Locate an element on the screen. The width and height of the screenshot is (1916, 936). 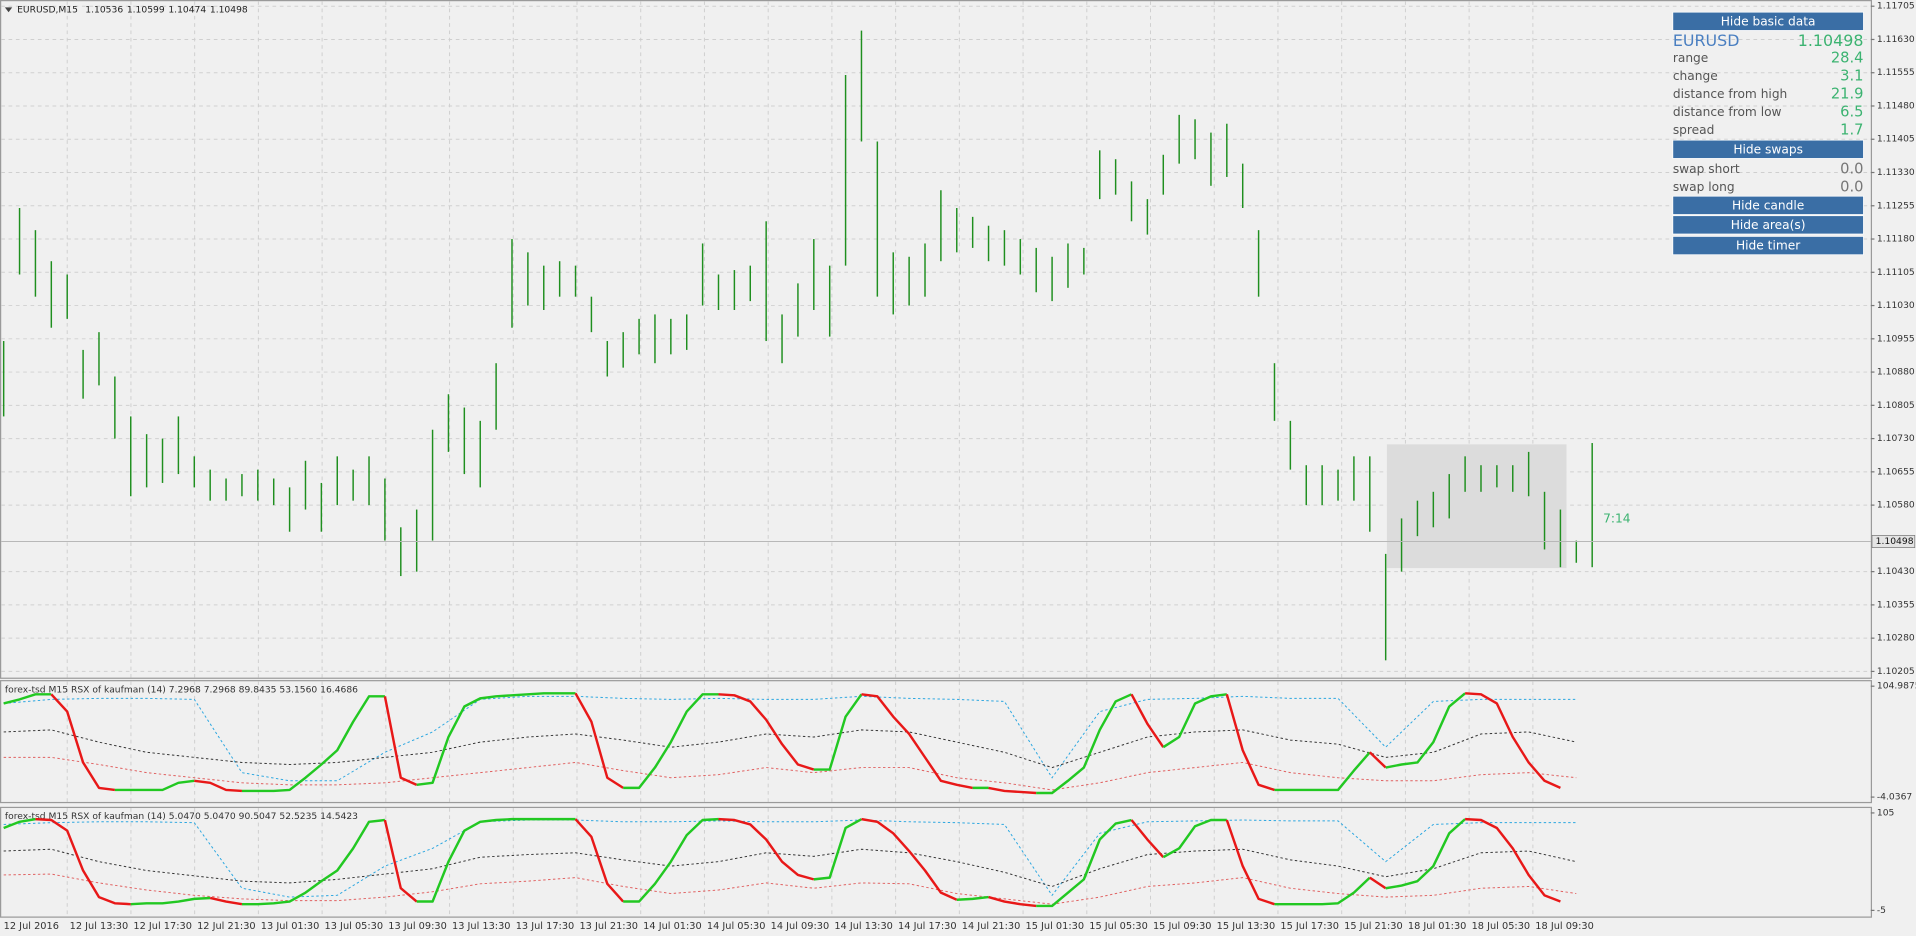
time-label: 13 Jul 21:30 is located at coordinates (608, 926).